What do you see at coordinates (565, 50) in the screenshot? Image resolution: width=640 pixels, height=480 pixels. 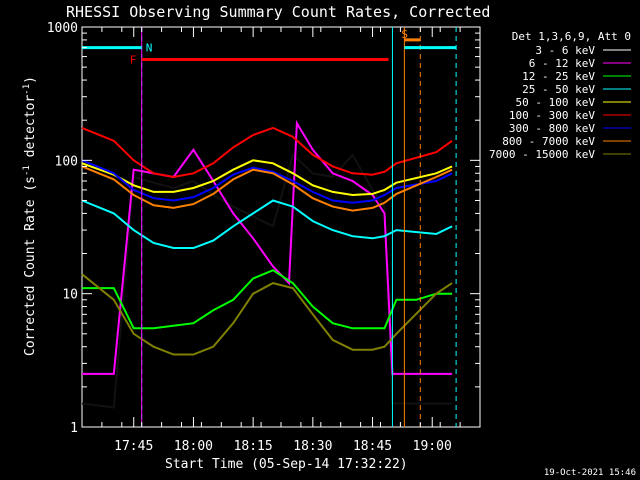 I see `legend-label: 3 - 6 keV` at bounding box center [565, 50].